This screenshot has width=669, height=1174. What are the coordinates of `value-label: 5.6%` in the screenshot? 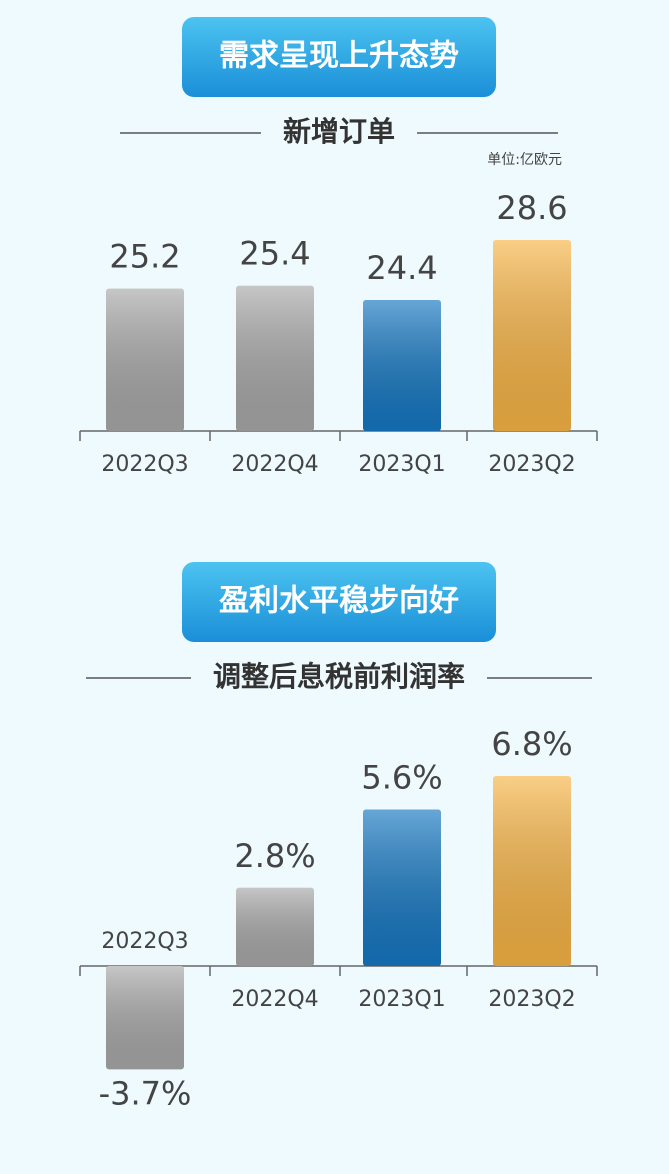 It's located at (401, 778).